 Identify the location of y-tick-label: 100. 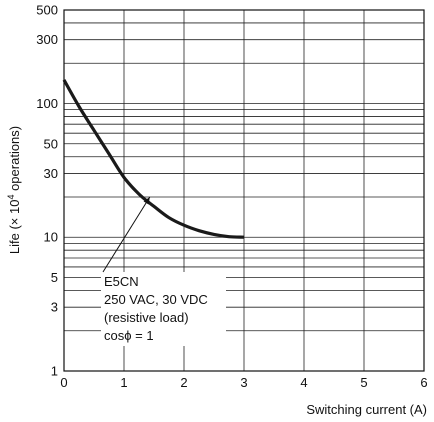
(47, 103).